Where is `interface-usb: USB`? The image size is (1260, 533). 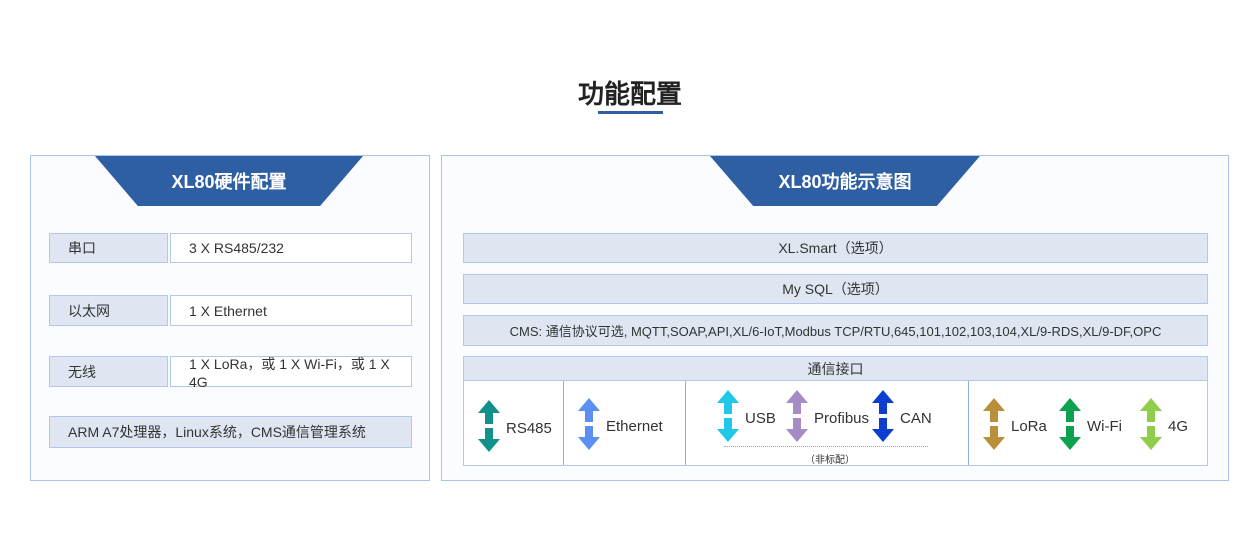 interface-usb: USB is located at coordinates (746, 418).